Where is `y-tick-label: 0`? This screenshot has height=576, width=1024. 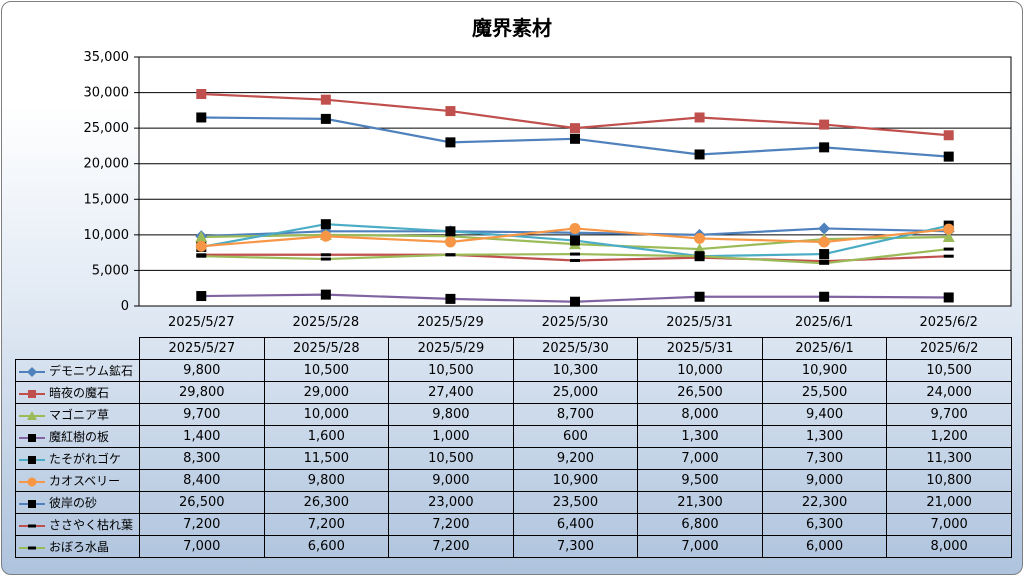
y-tick-label: 0 is located at coordinates (125, 306).